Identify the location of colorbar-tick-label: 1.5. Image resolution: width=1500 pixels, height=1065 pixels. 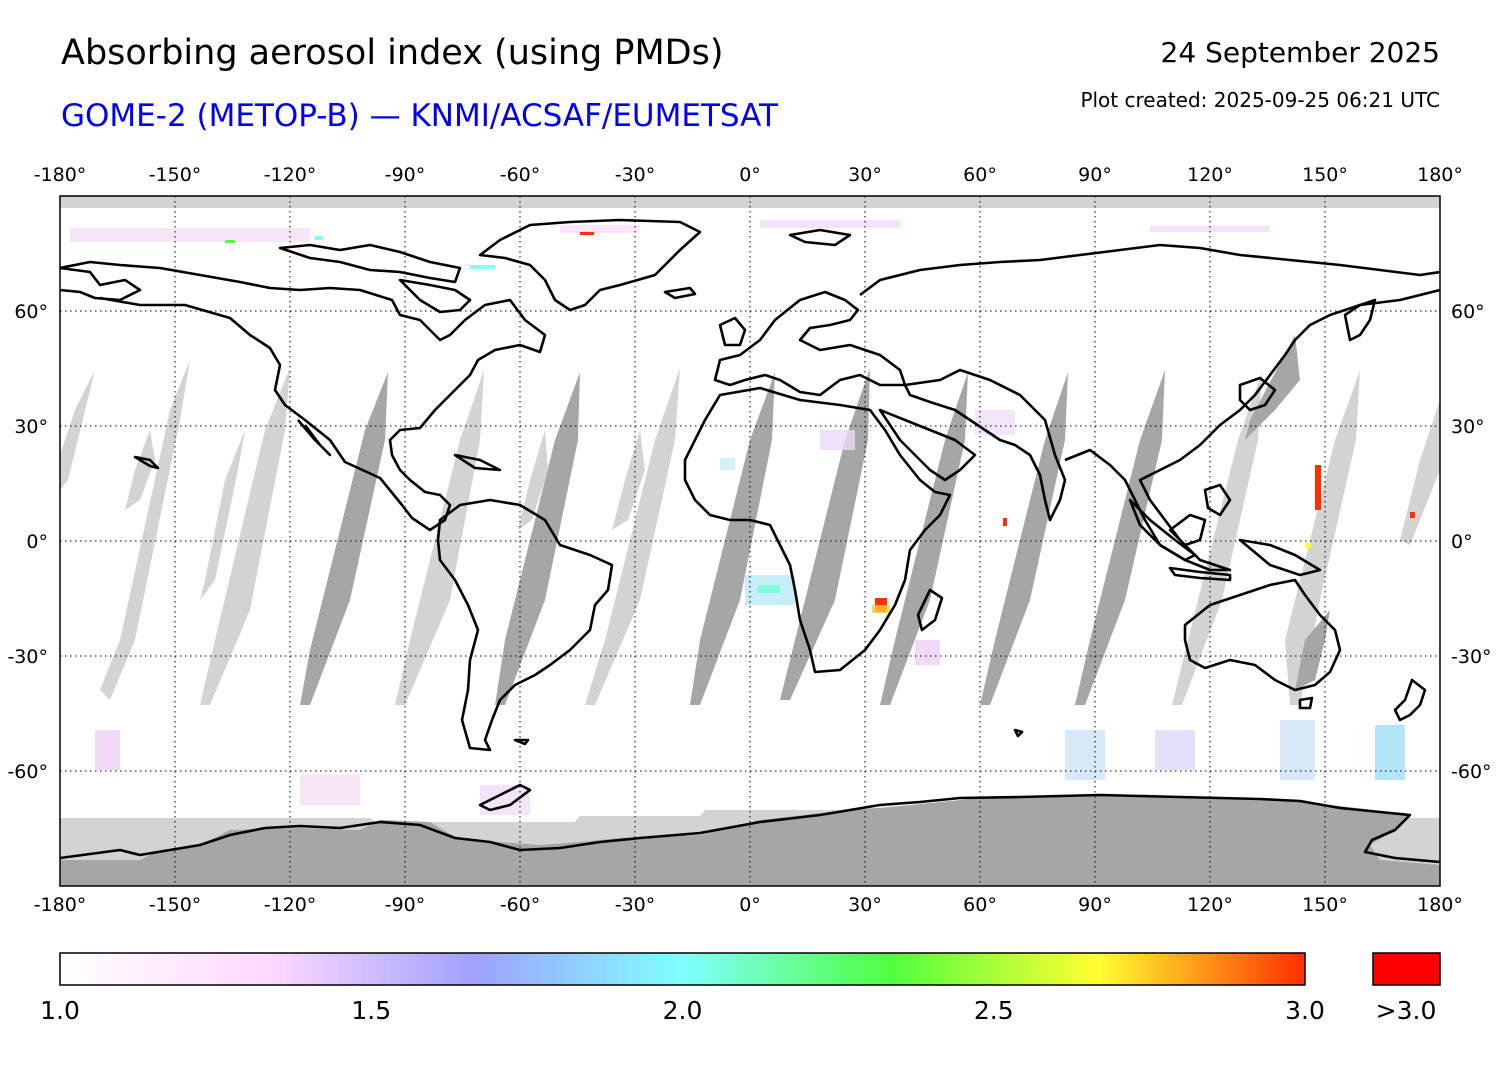
(371, 1010).